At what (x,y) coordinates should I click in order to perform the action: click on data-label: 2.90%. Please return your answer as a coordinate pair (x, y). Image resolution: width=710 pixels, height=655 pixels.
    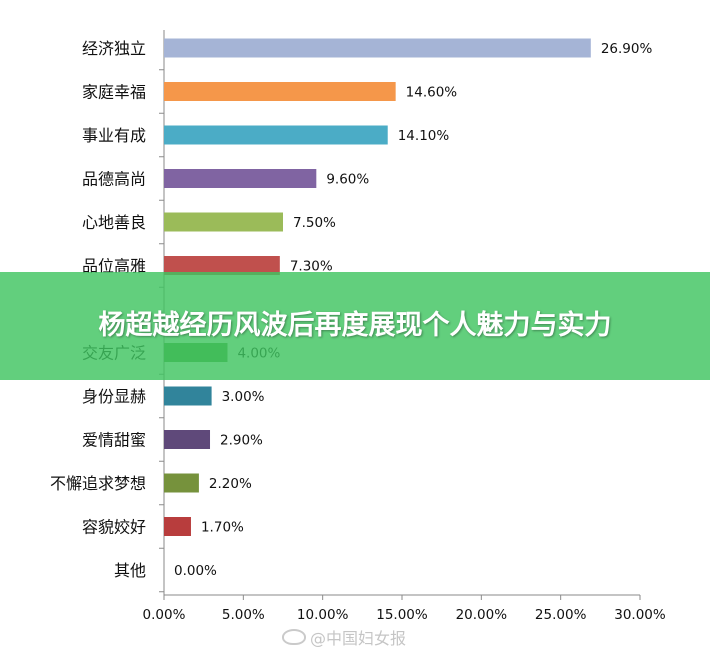
    Looking at the image, I should click on (241, 441).